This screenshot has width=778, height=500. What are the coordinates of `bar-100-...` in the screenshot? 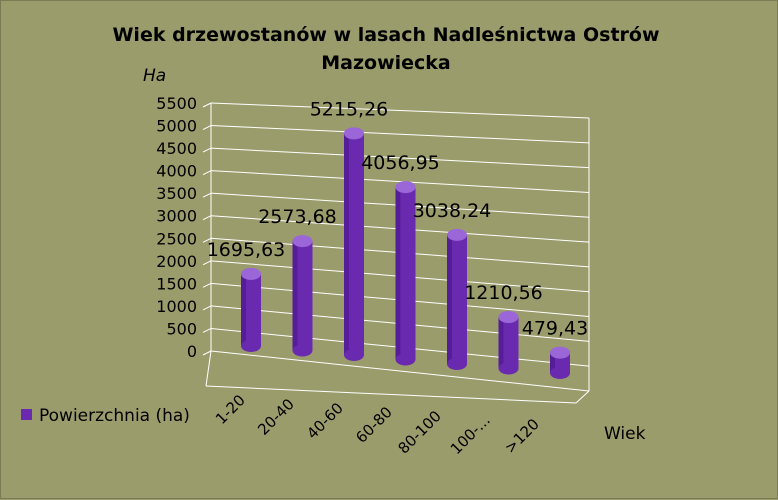 It's located at (508, 343).